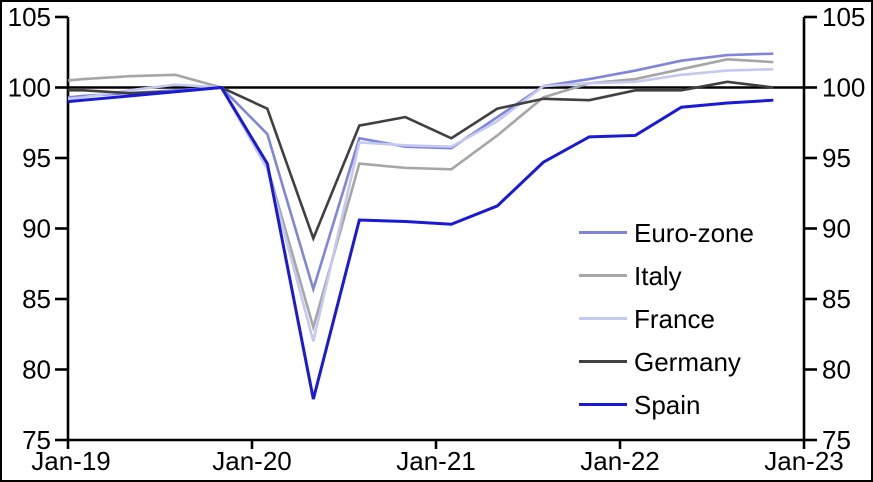 The width and height of the screenshot is (873, 482). I want to click on y-axis-tick-label-right: 90, so click(836, 229).